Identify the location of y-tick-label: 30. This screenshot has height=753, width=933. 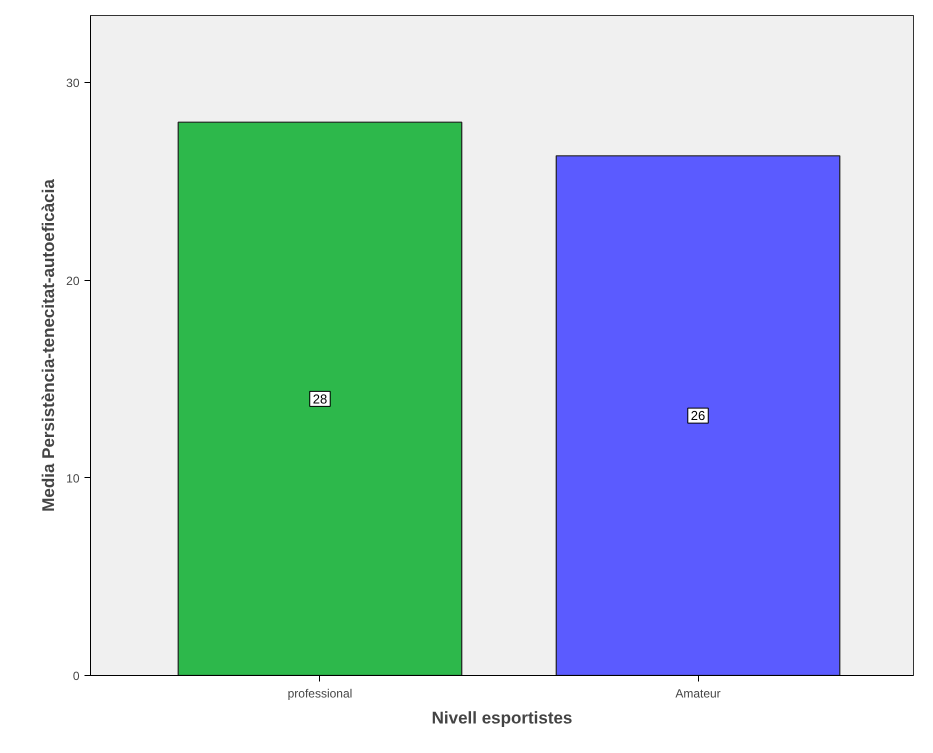
(73, 83).